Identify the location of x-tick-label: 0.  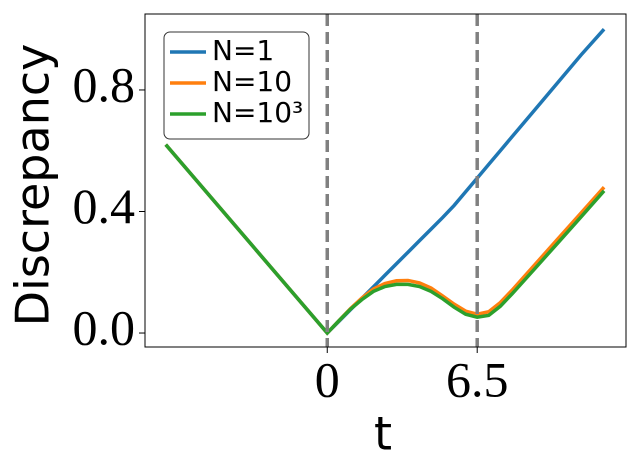
(327, 379).